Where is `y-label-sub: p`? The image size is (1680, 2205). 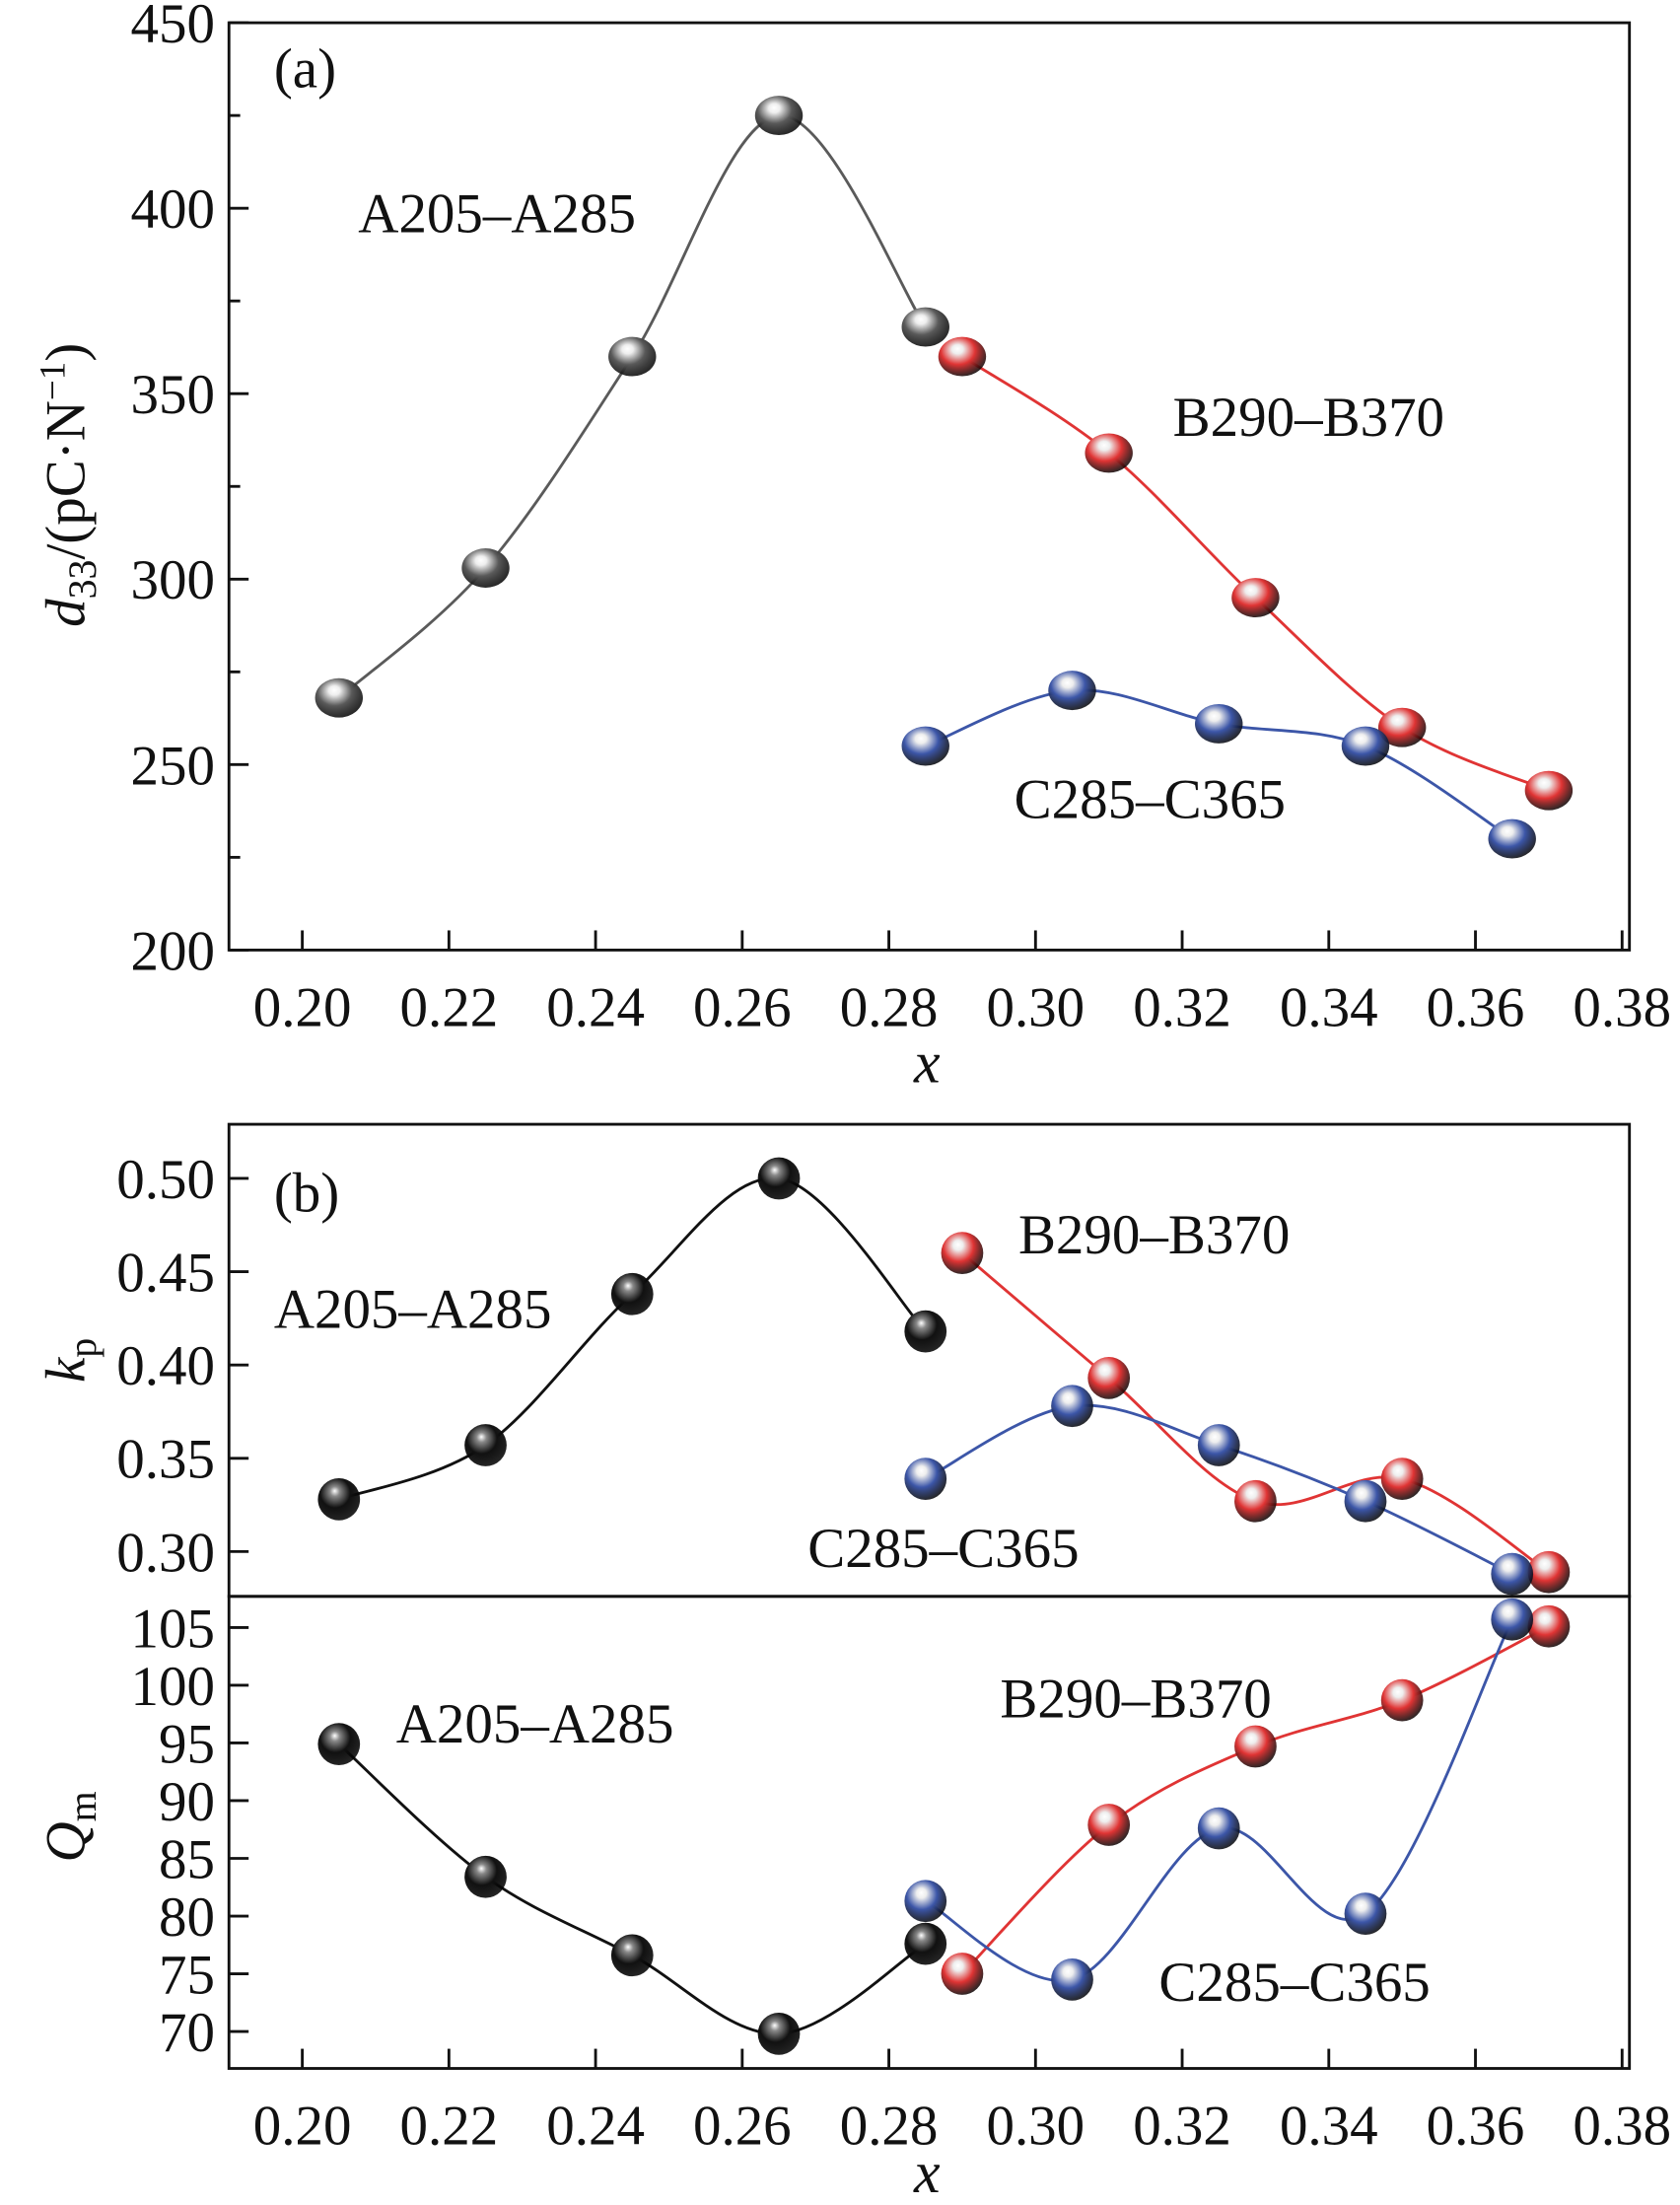 y-label-sub: p is located at coordinates (82, 1348).